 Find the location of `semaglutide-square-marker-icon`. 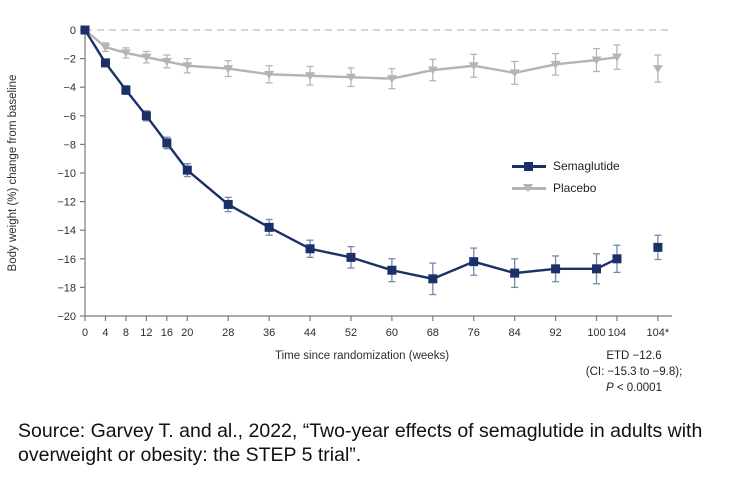

semaglutide-square-marker-icon is located at coordinates (529, 166).